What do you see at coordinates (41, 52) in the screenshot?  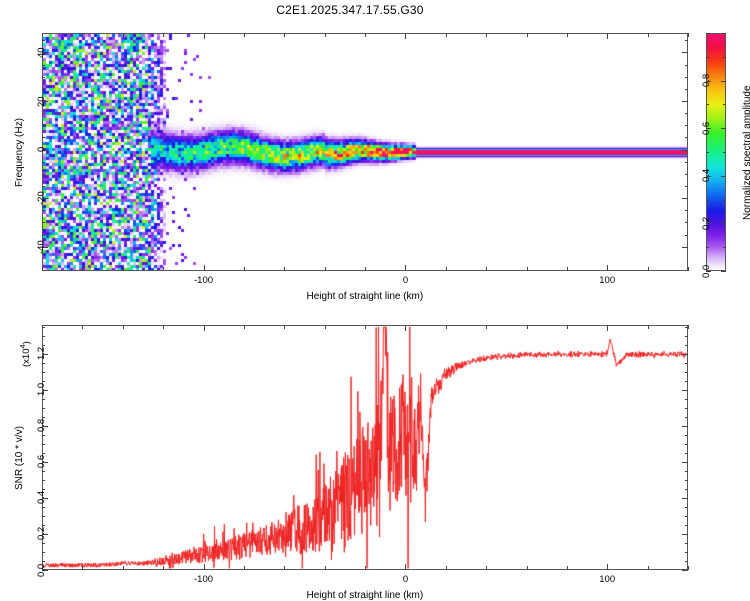 I see `spectrogram-ytick-0: 40` at bounding box center [41, 52].